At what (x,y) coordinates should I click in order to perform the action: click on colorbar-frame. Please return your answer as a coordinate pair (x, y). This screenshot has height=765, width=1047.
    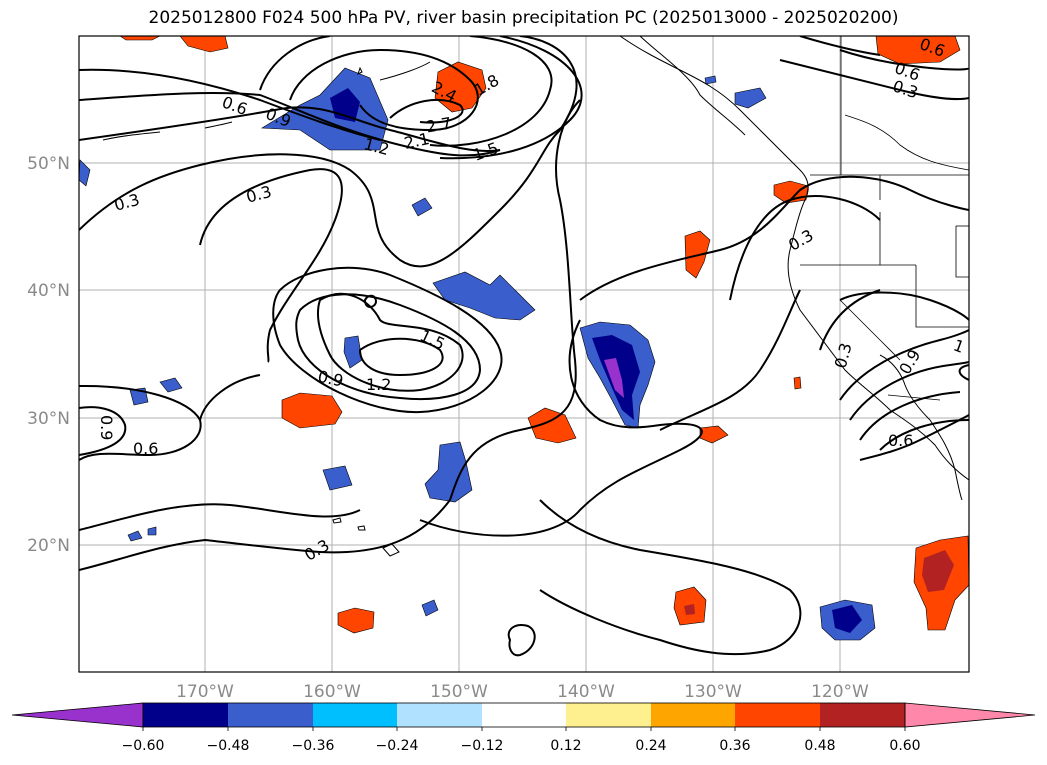
    Looking at the image, I should click on (524, 715).